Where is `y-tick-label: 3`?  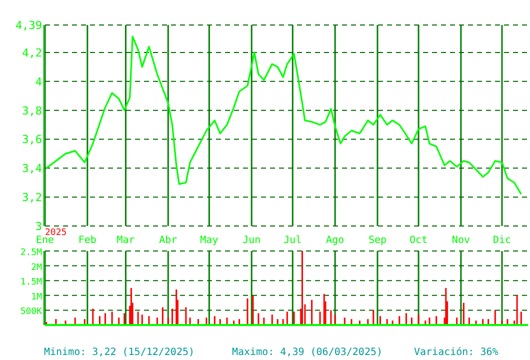
y-tick-label: 3 is located at coordinates (38, 226).